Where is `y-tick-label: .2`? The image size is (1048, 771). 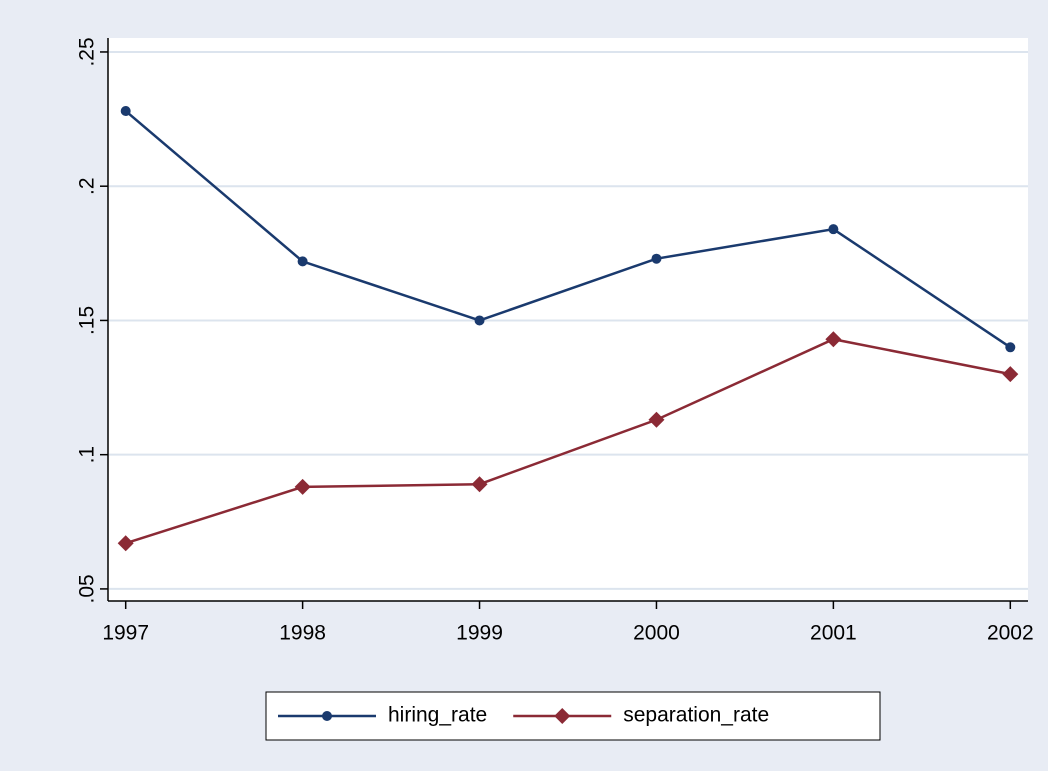
y-tick-label: .2 is located at coordinates (87, 186).